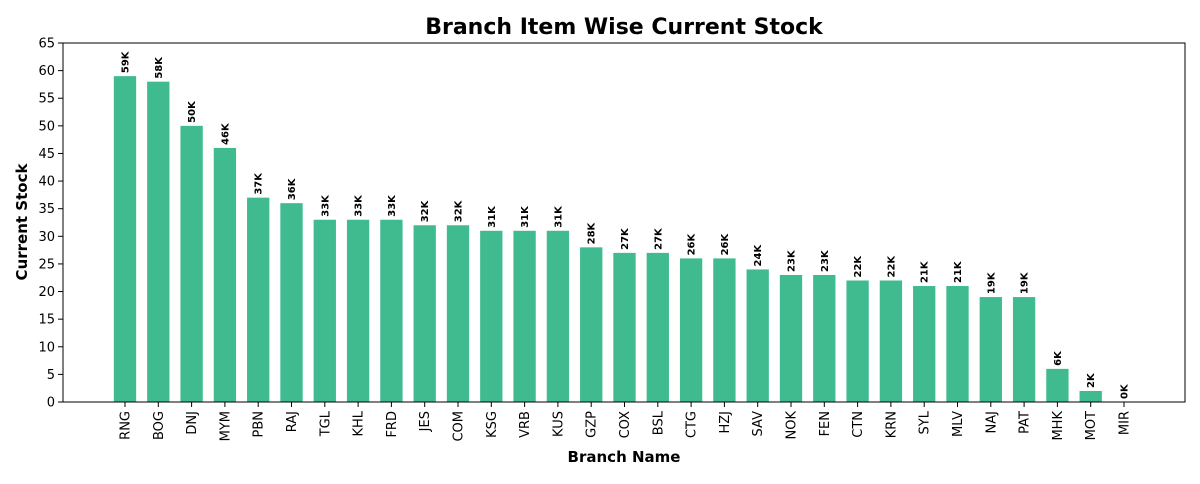  I want to click on data-label-vrb: 31K, so click(525, 216).